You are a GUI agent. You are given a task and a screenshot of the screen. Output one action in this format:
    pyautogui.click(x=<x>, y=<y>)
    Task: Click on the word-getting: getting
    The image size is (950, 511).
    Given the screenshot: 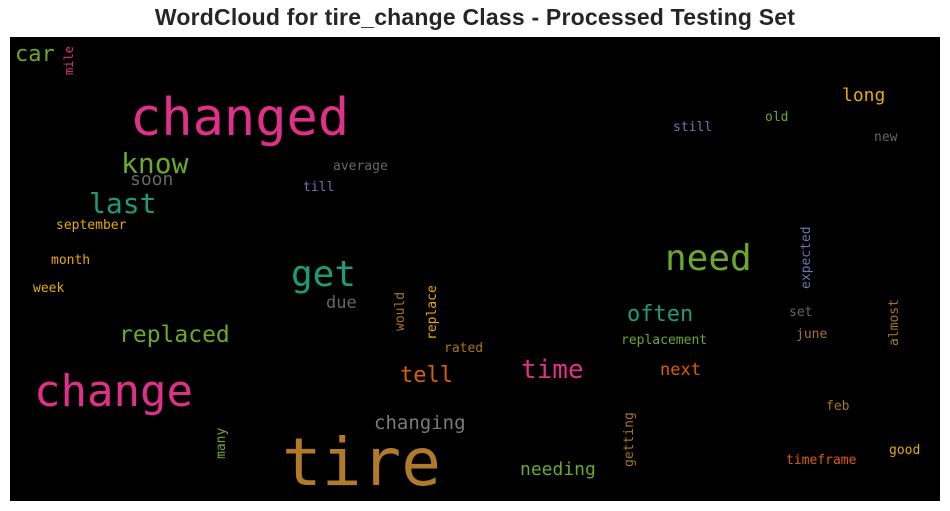 What is the action you would take?
    pyautogui.click(x=629, y=439)
    